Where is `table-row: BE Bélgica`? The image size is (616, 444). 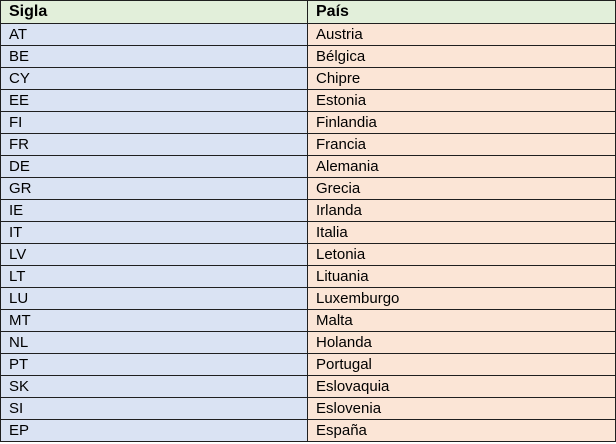 table-row: BE Bélgica is located at coordinates (308, 56).